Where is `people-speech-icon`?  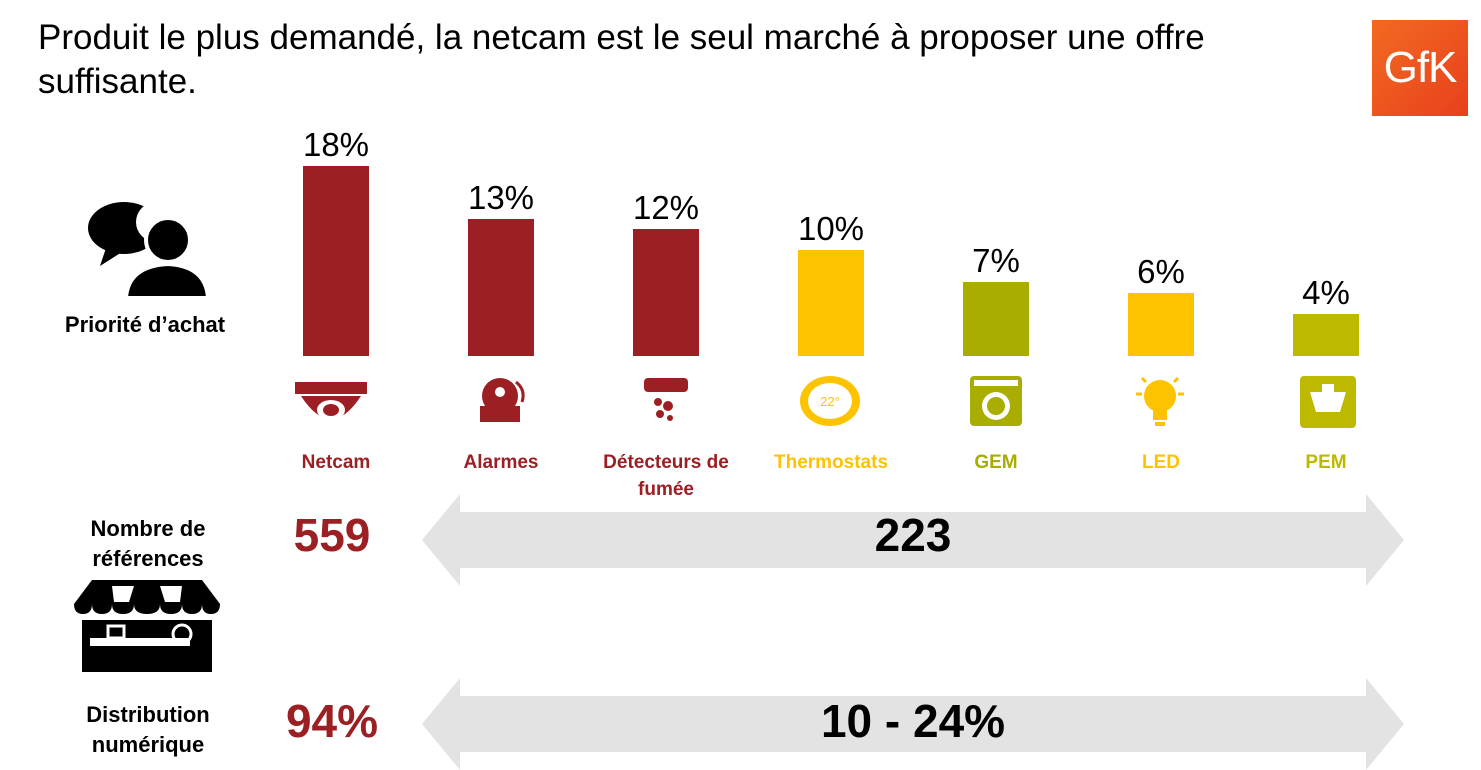
people-speech-icon is located at coordinates (148, 250).